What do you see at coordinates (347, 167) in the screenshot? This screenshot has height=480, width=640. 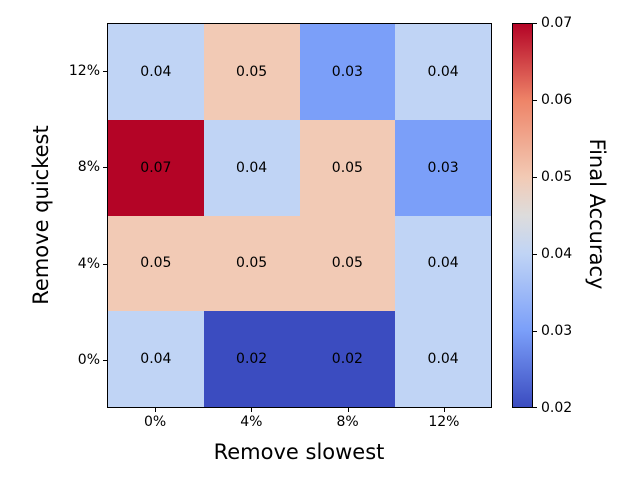 I see `heatmap-cell-r1-c2: 0.05` at bounding box center [347, 167].